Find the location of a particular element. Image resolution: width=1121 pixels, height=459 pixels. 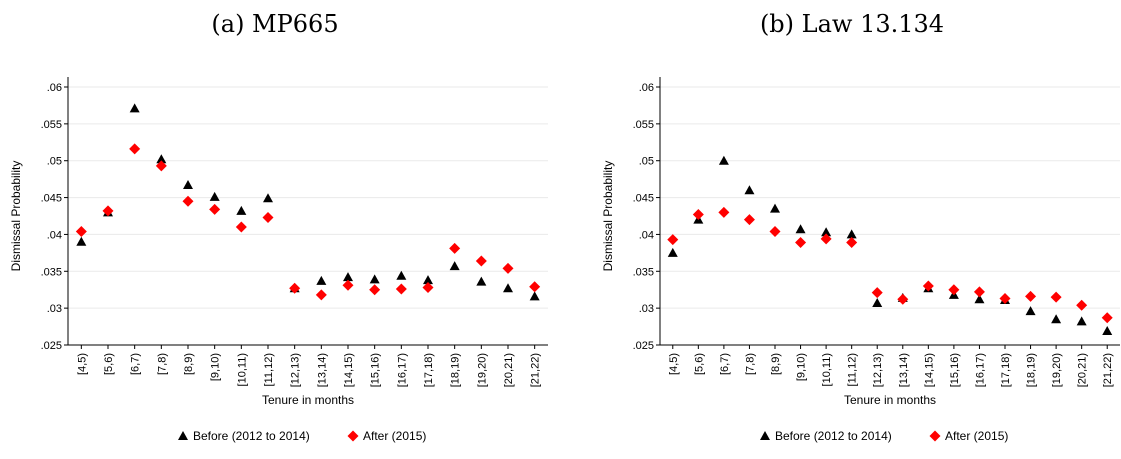

y-axis-label: Dismissal Probability is located at coordinates (16, 216).